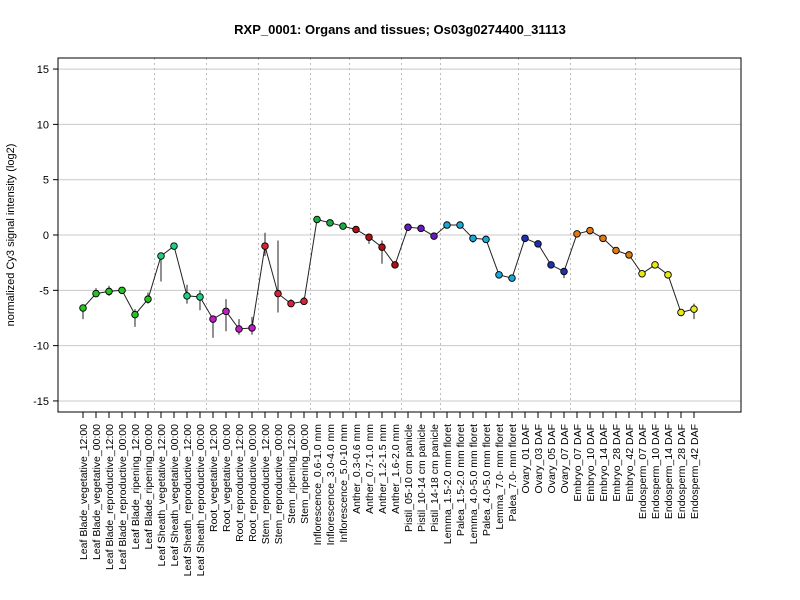  What do you see at coordinates (396, 469) in the screenshot?
I see `x-tick-label: Anther_1.6-2.0 mm` at bounding box center [396, 469].